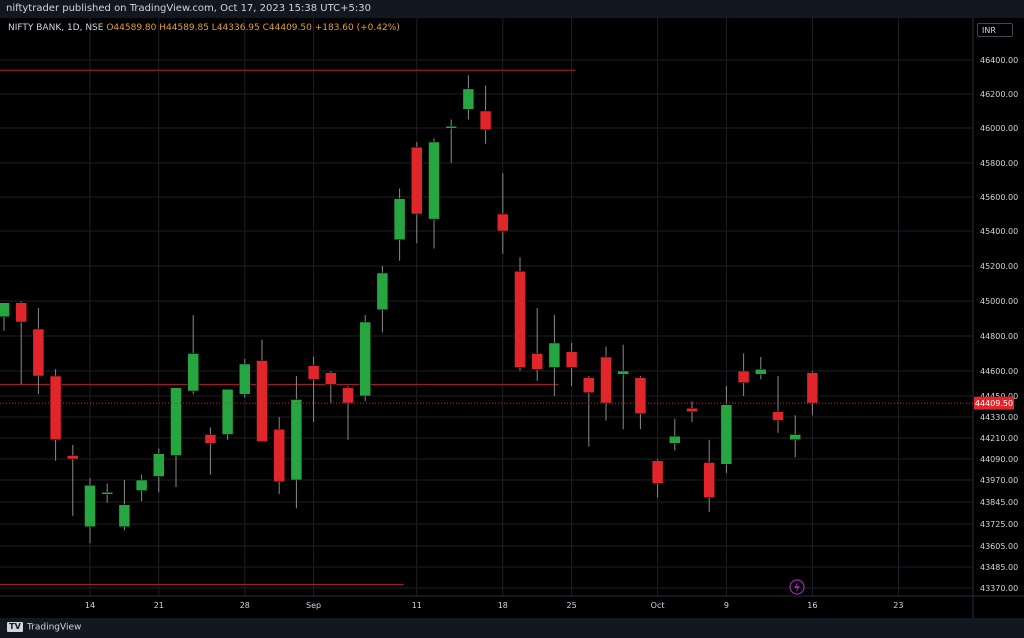 The image size is (1024, 638). I want to click on time-tick-label: 25, so click(572, 605).